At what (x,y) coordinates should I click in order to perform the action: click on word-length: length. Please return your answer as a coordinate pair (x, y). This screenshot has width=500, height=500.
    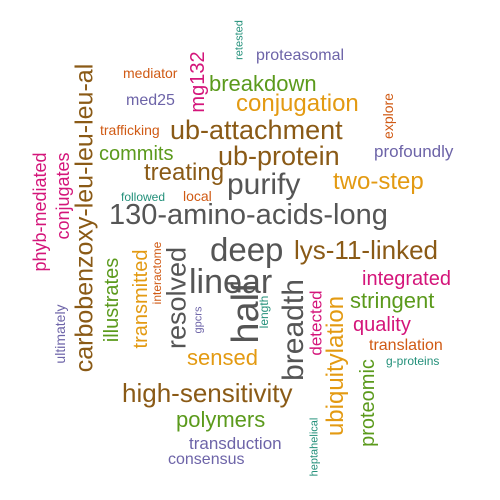
    Looking at the image, I should click on (264, 312).